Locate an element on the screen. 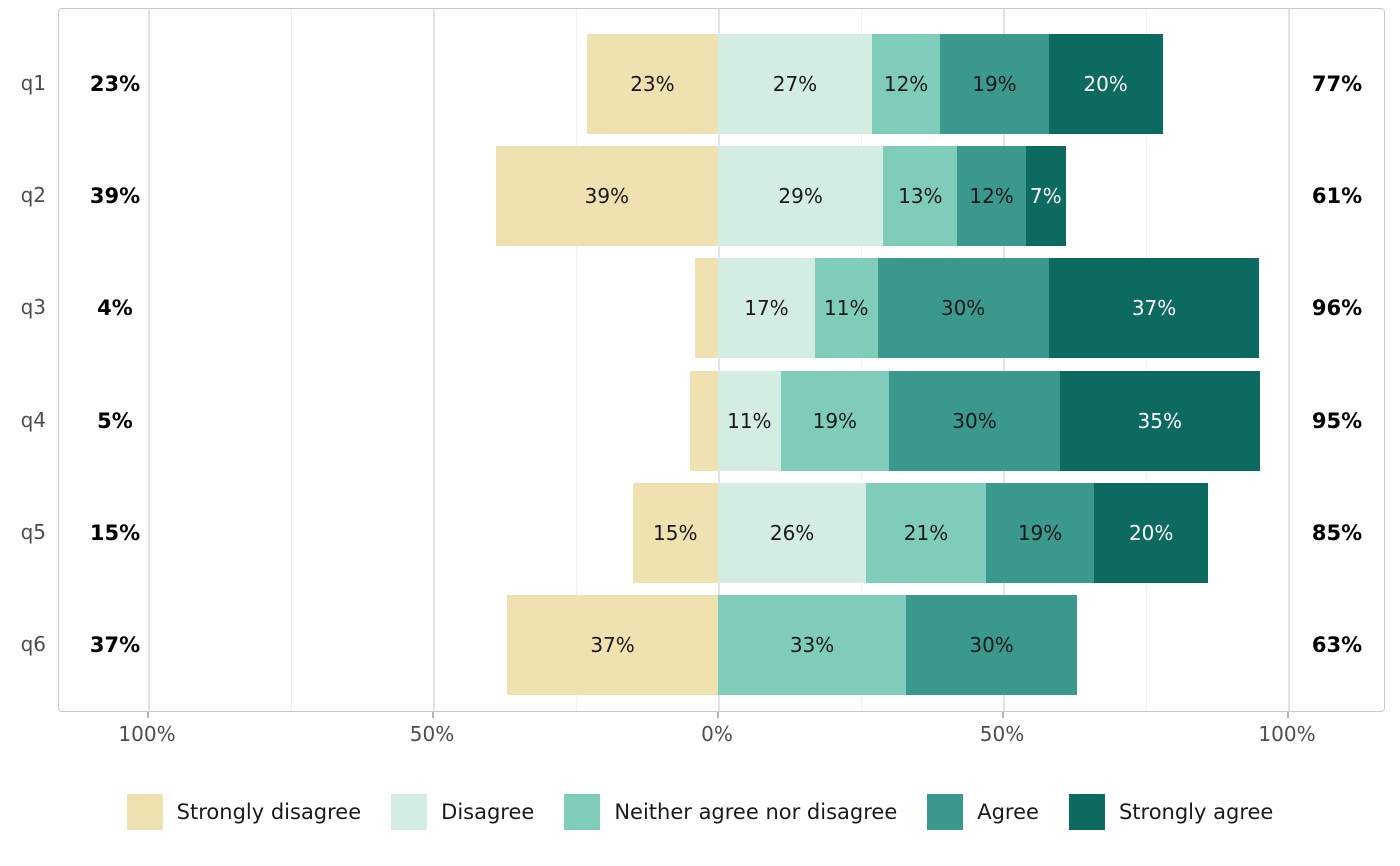 The width and height of the screenshot is (1400, 866). bar-segment: 27% is located at coordinates (795, 84).